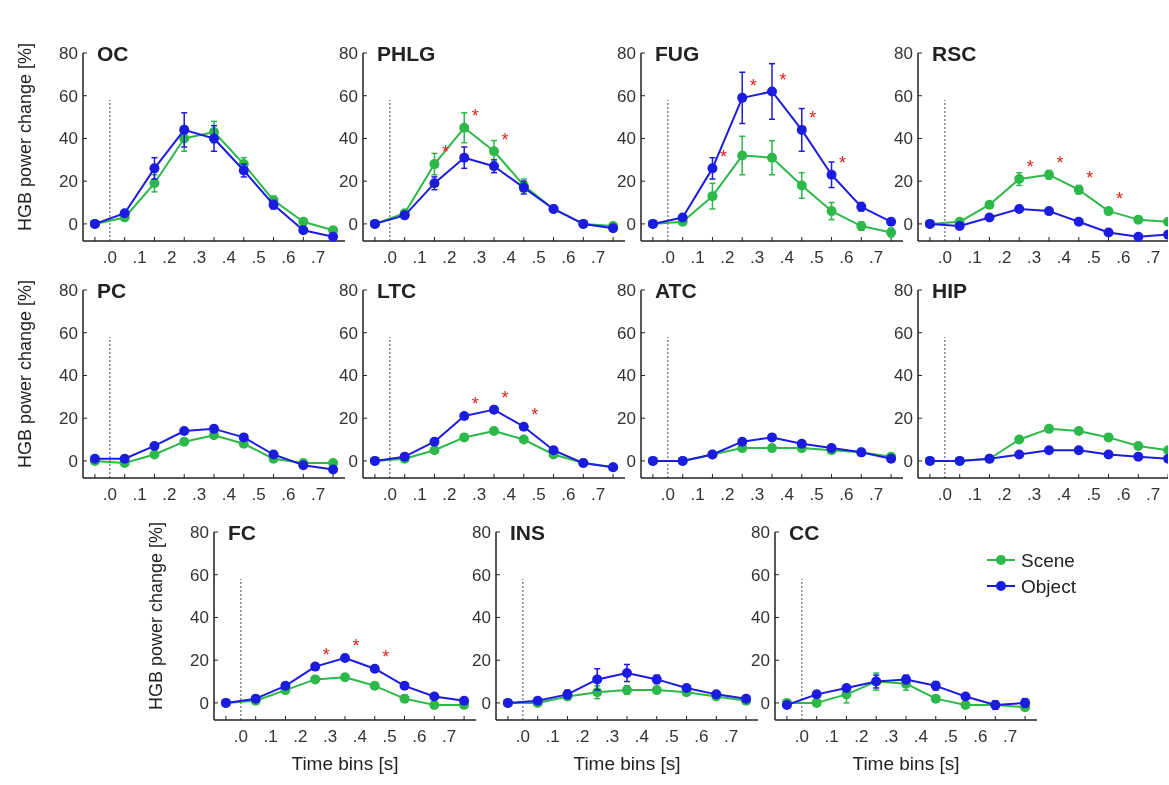 The height and width of the screenshot is (785, 1169). I want to click on chart-title: INS, so click(528, 532).